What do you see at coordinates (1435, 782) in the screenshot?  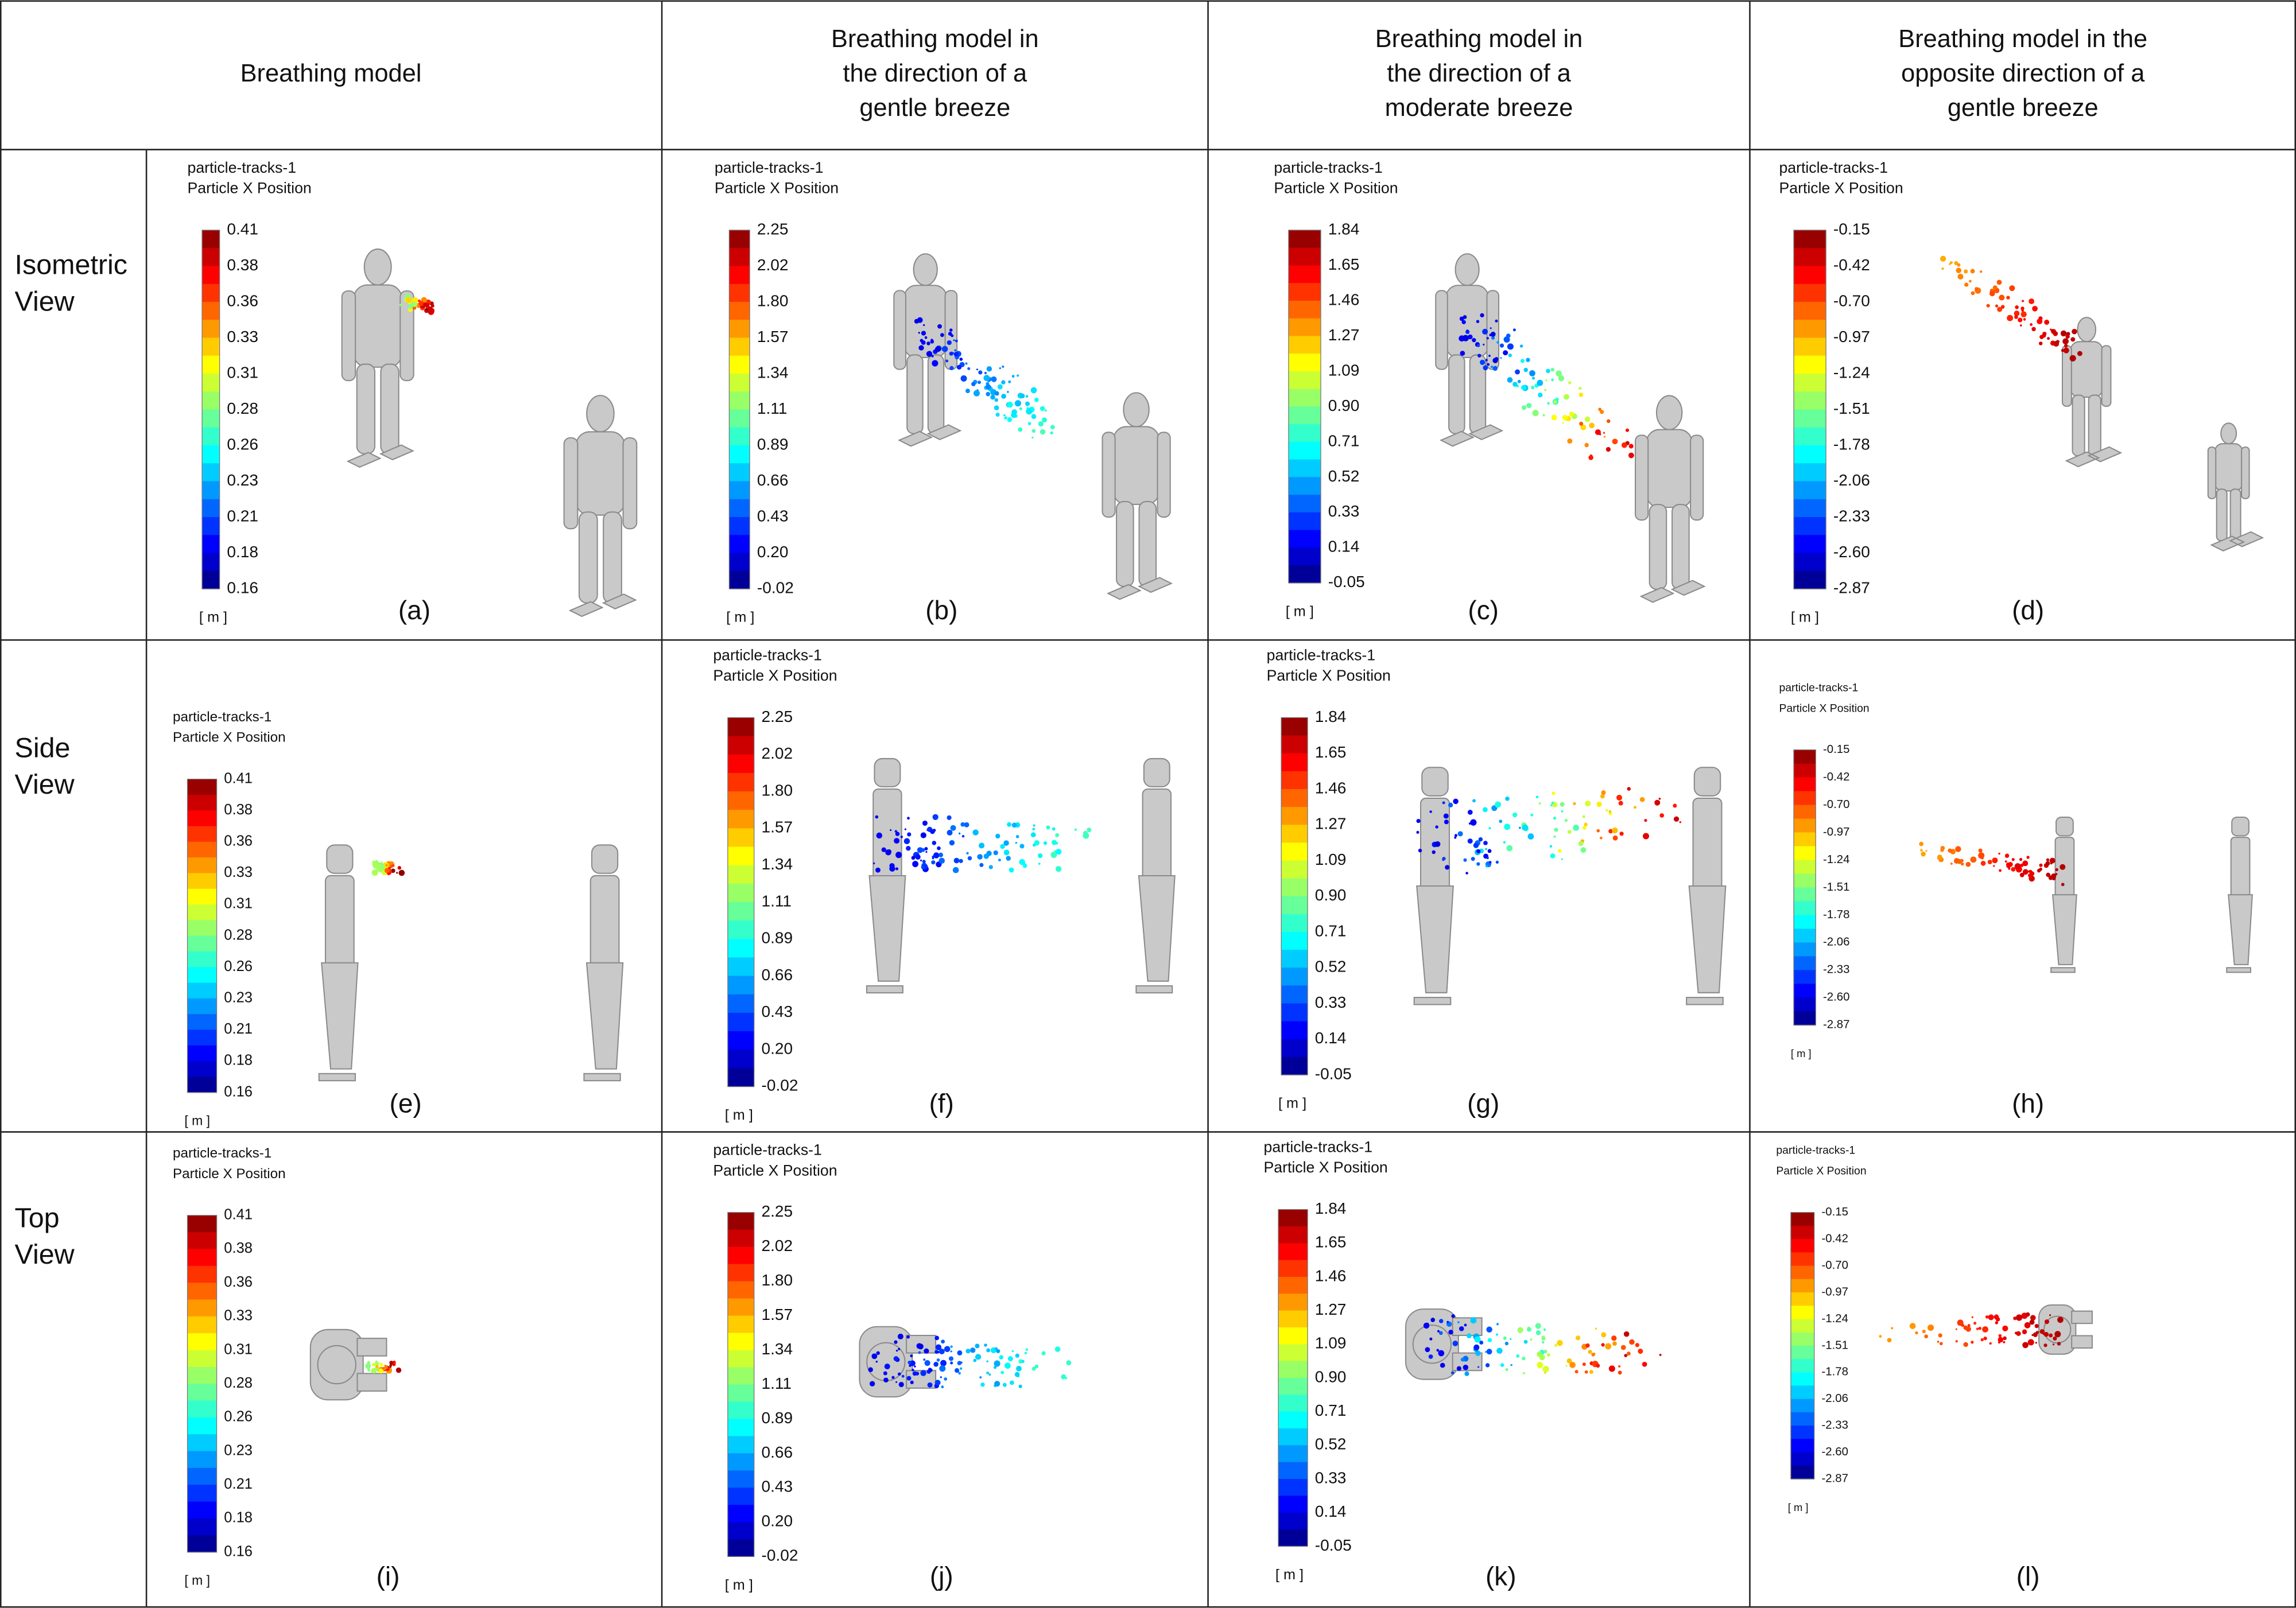 I see `mannequin-head` at bounding box center [1435, 782].